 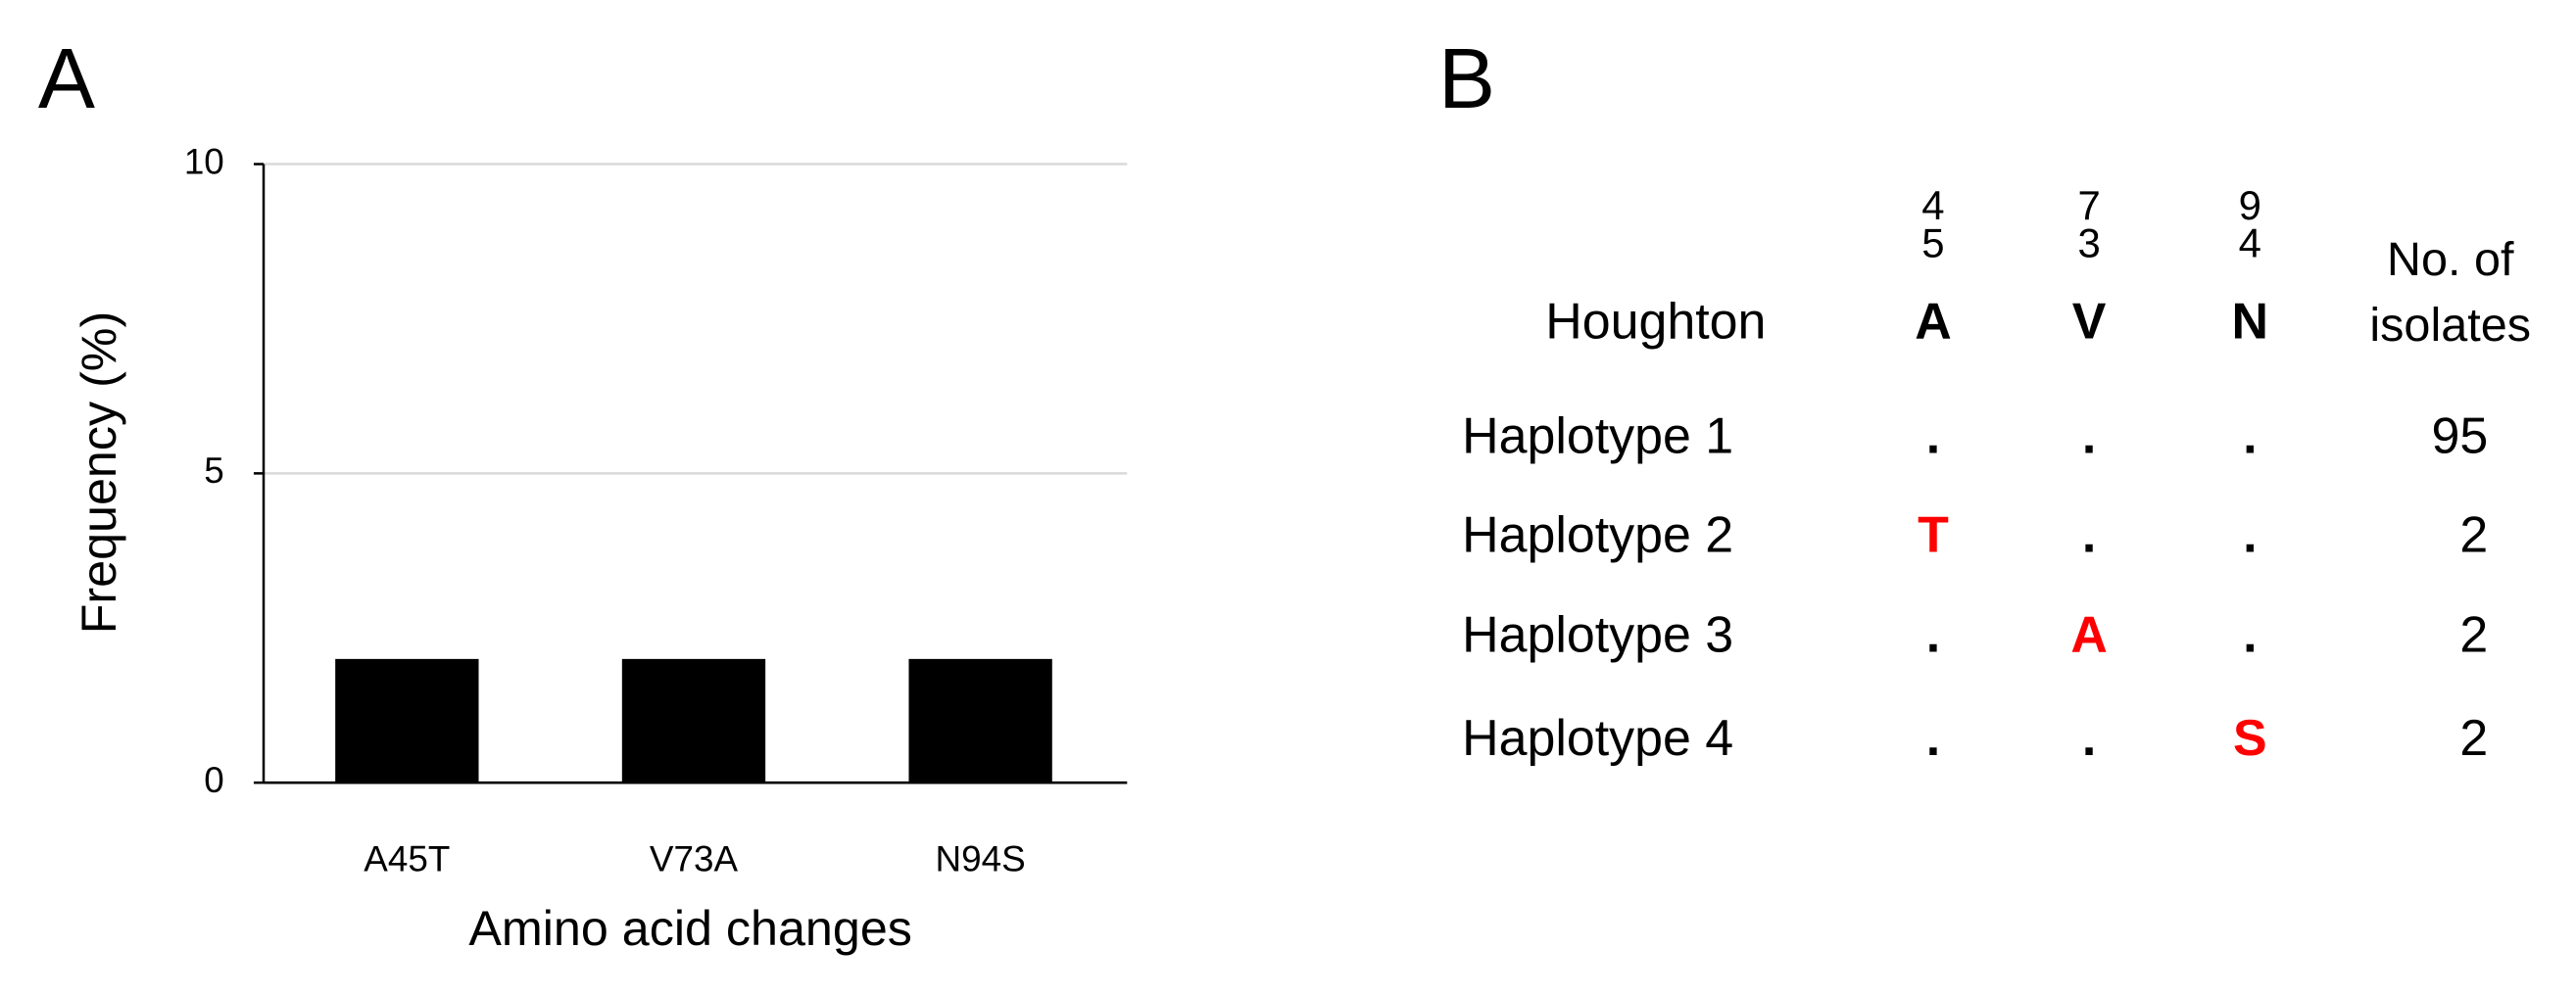 I want to click on haplotype-name: Haplotype 2, so click(x=1597, y=535).